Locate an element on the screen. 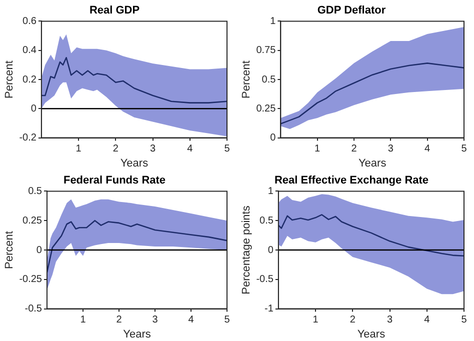 The width and height of the screenshot is (474, 341). chart-title: Real GDP is located at coordinates (114, 10).